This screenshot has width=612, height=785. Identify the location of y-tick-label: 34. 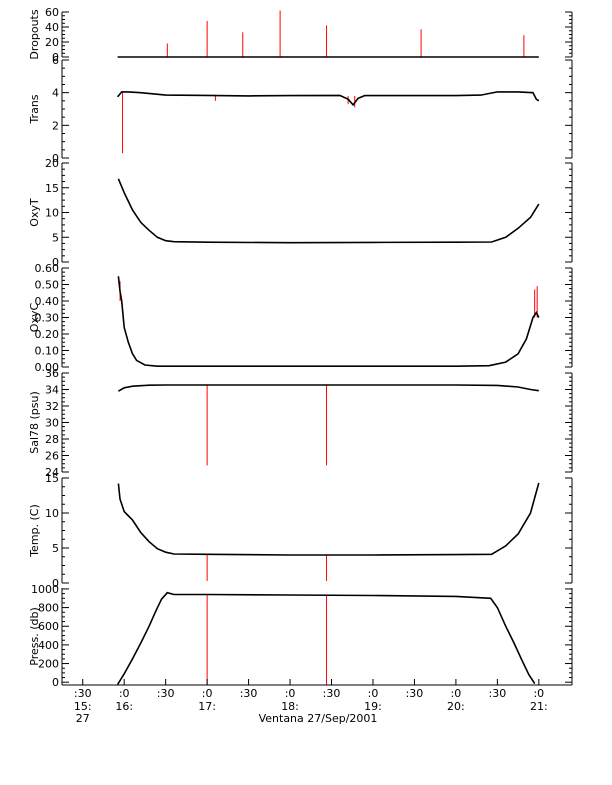
(52, 390).